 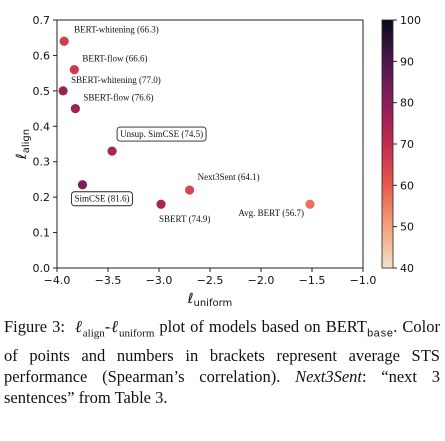 I want to click on point-bert-flow: BERT-flow (66.6), so click(x=108, y=64).